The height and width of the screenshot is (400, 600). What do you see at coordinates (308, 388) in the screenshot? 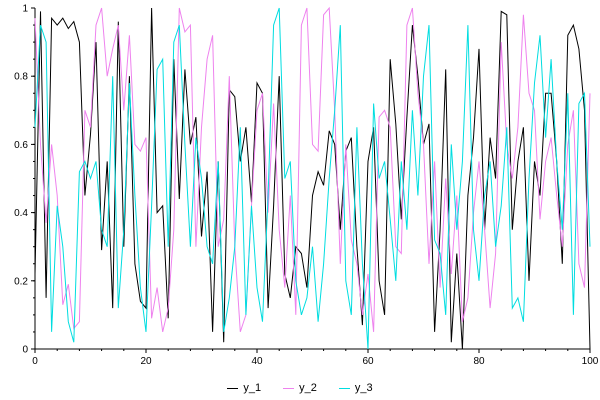
I see `legend-label-y2: y_2` at bounding box center [308, 388].